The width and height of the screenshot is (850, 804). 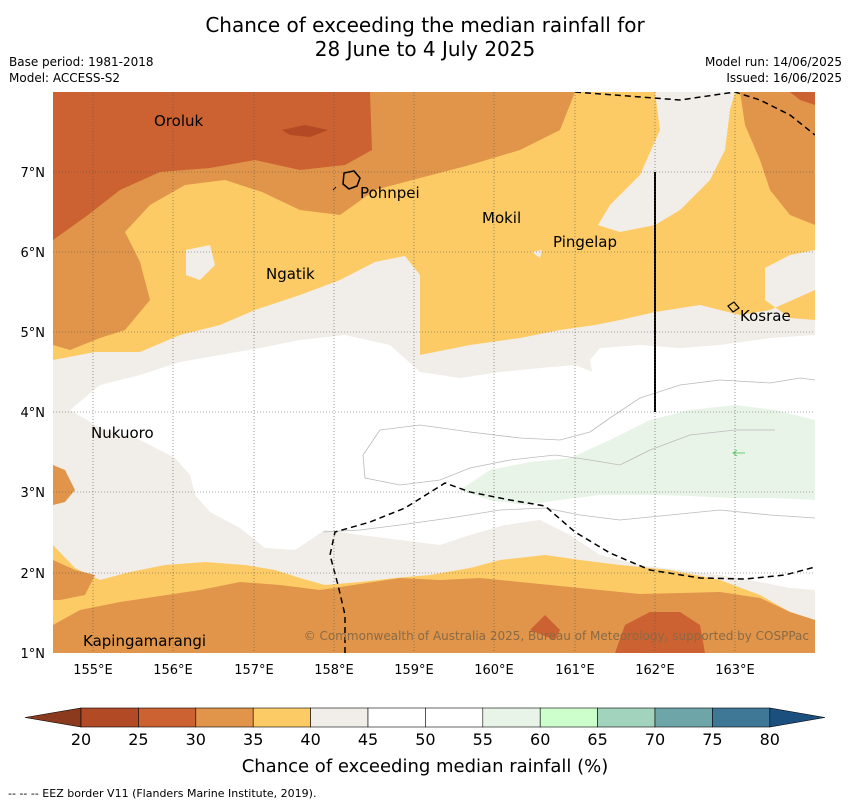 What do you see at coordinates (802, 98) in the screenshot?
I see `contour-25-30-northeast` at bounding box center [802, 98].